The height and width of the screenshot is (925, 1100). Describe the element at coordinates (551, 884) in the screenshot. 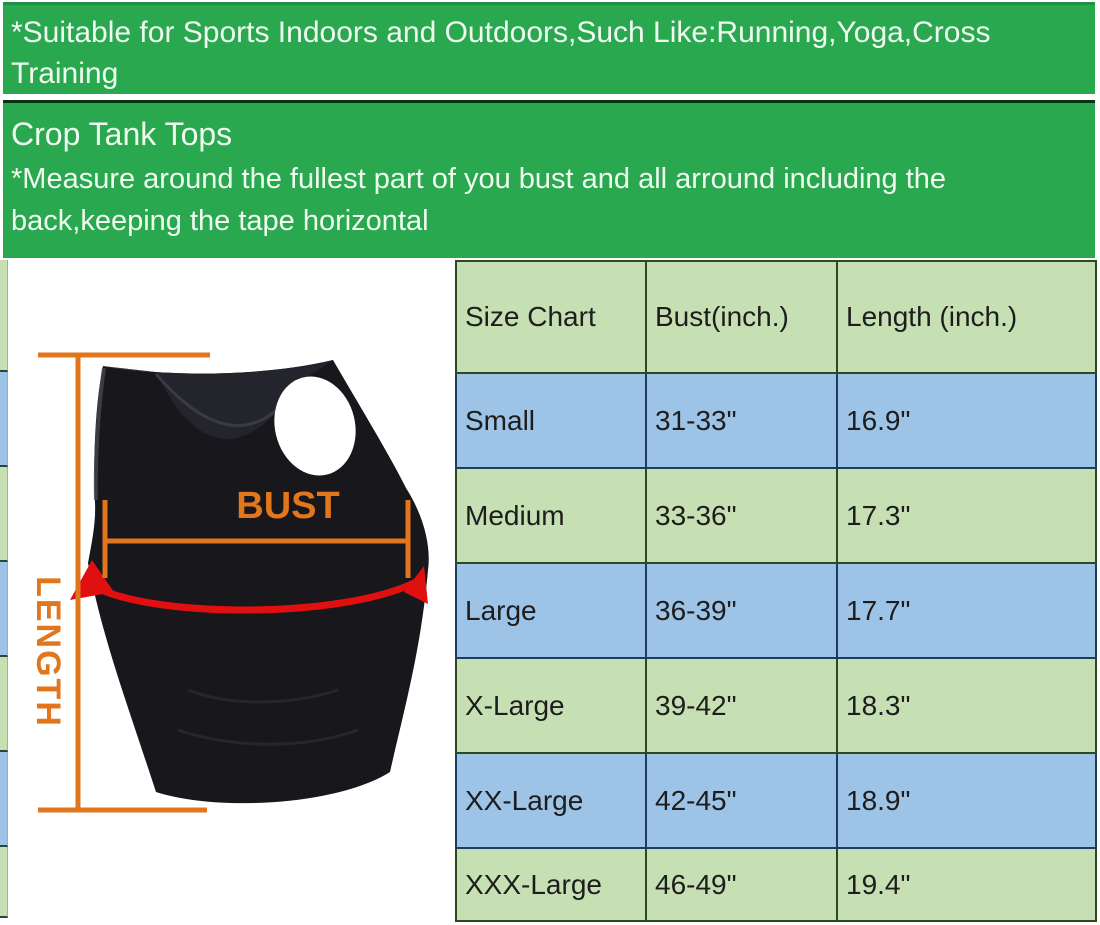

I see `cell-size: XXX-Large` at that location.